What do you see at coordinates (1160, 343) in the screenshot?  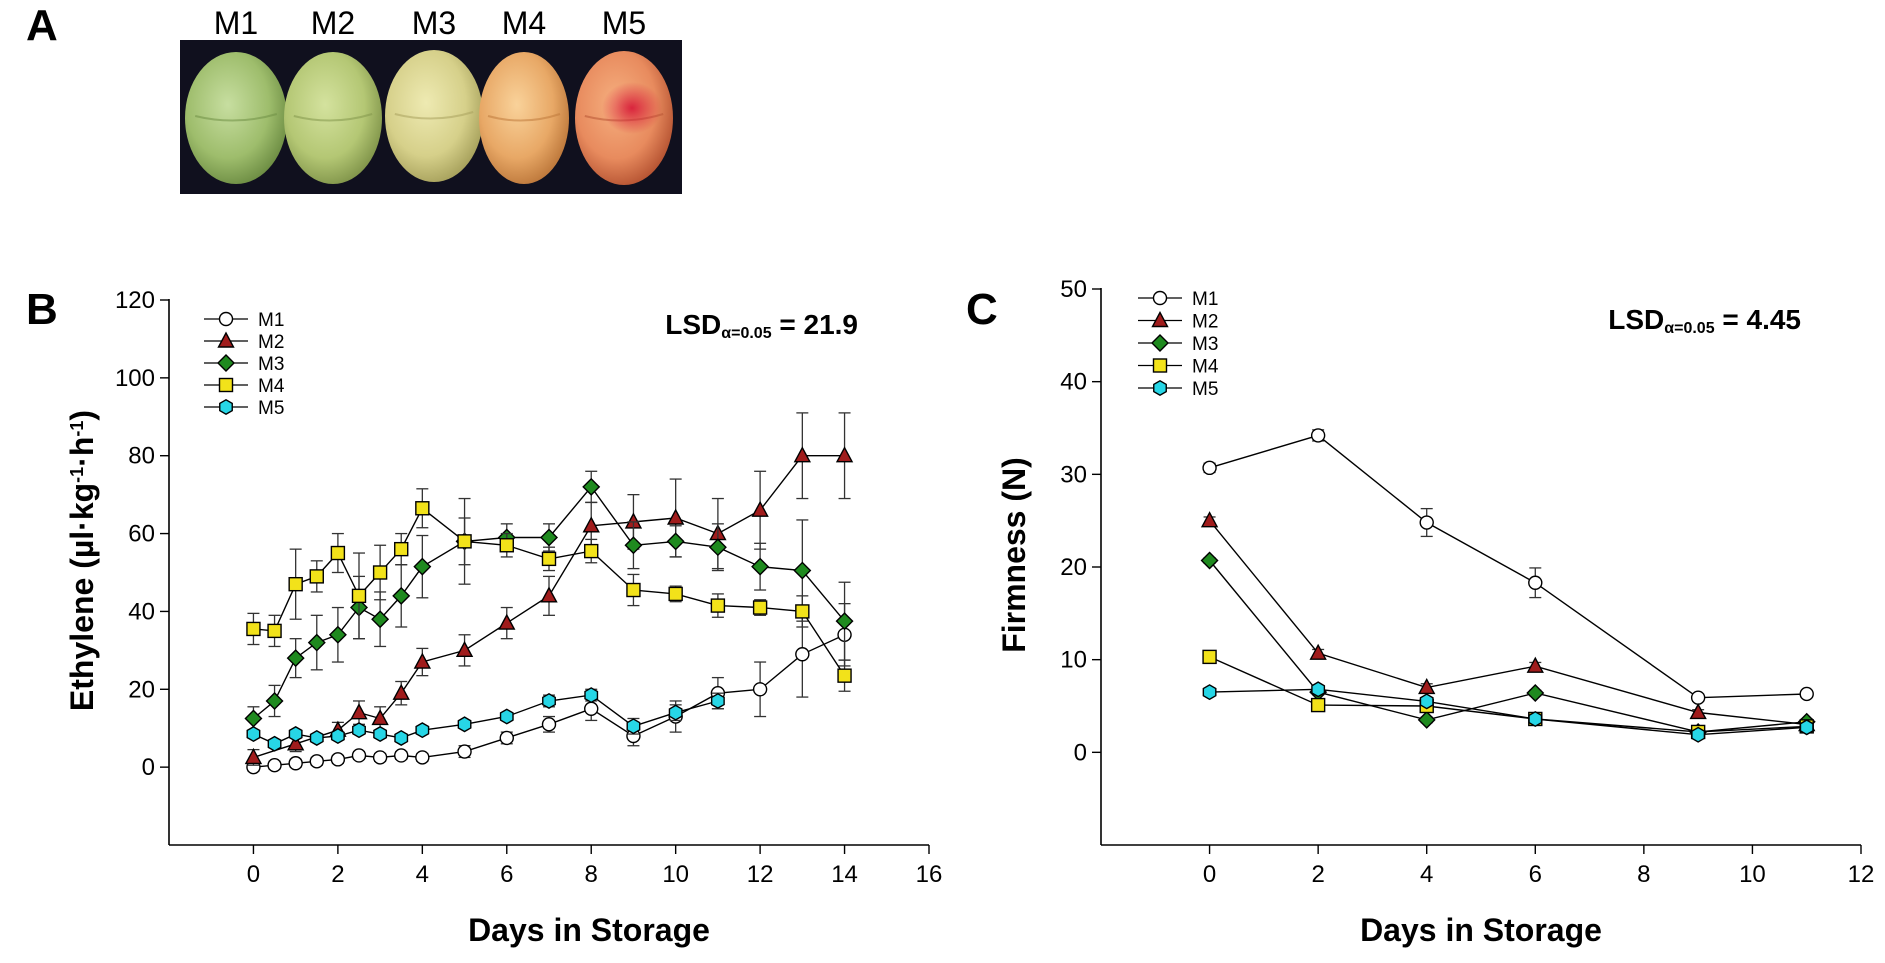 I see `panel-c-legend-marker-m3` at bounding box center [1160, 343].